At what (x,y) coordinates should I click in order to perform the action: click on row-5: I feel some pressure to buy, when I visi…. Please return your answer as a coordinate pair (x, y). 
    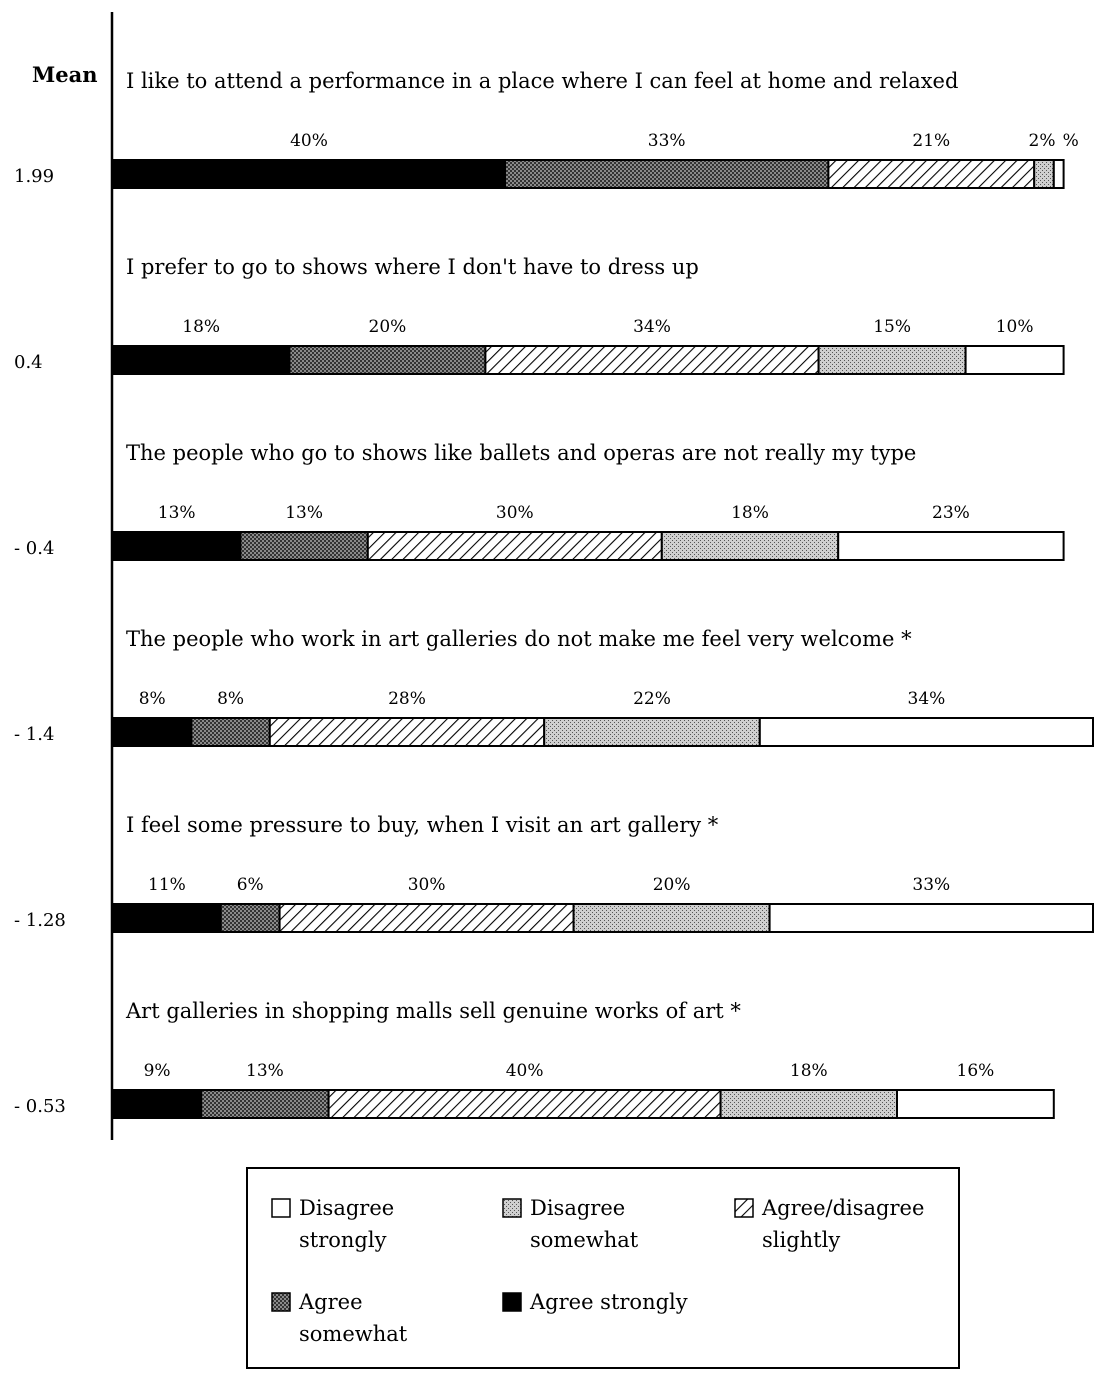
    Looking at the image, I should click on (554, 873).